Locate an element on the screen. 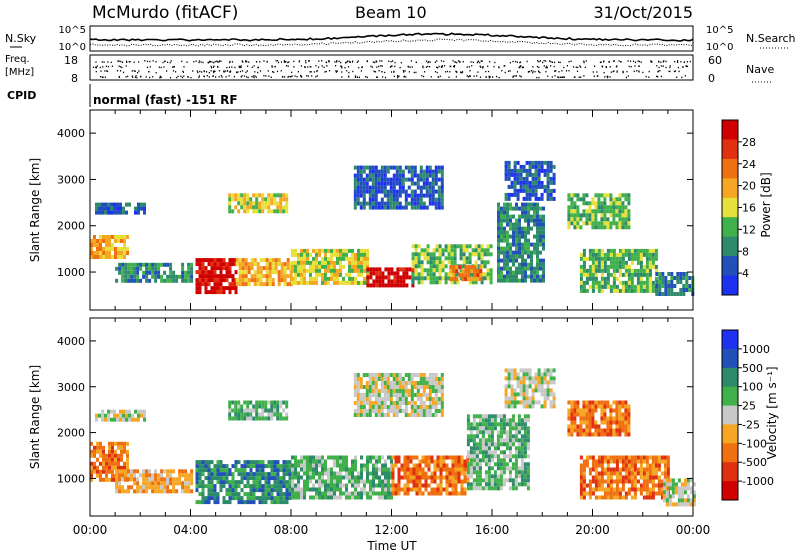  velocity-y-tick-label: 2000 is located at coordinates (71, 433).